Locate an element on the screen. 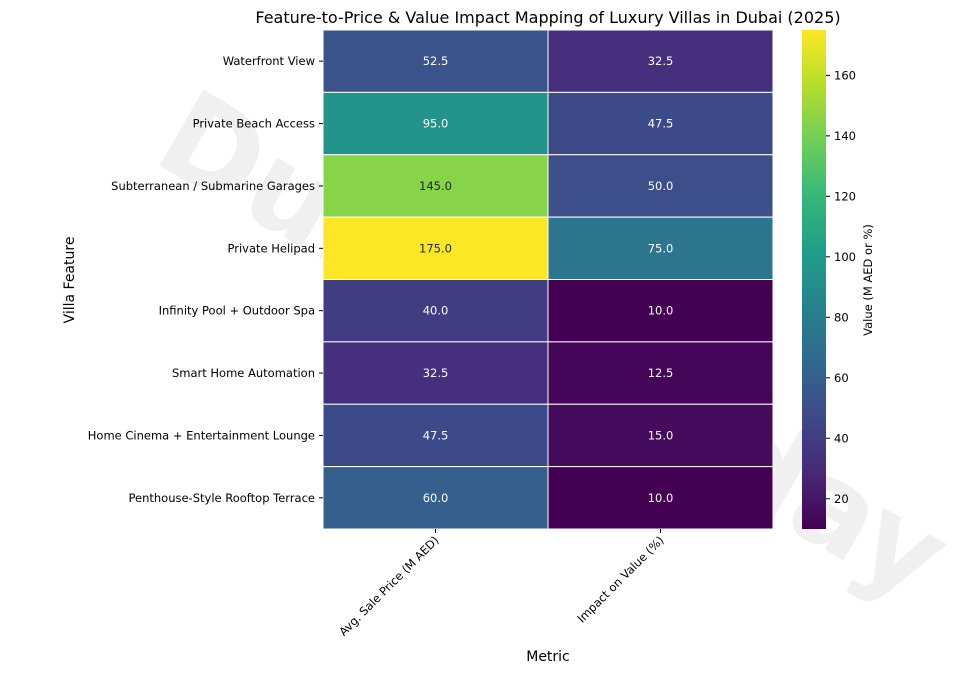 The image size is (975, 675). cell-value-label: 95.0 is located at coordinates (436, 124).